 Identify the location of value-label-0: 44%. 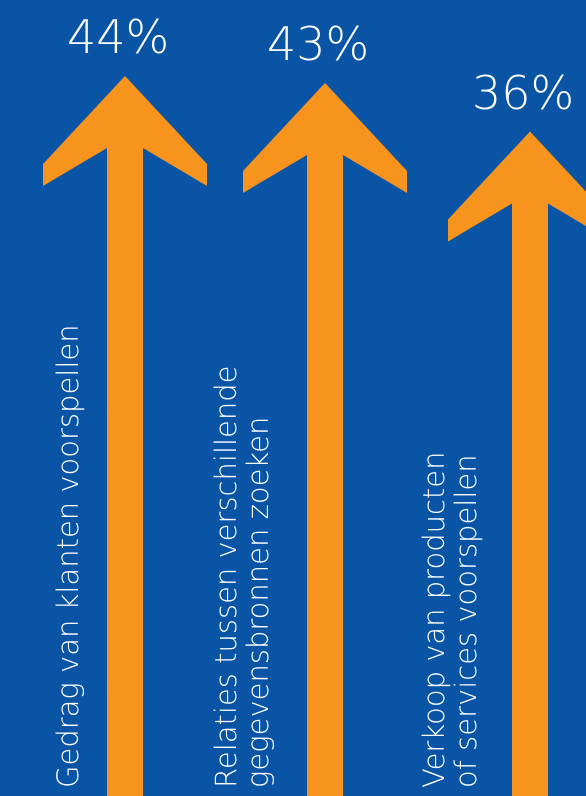
(118, 37).